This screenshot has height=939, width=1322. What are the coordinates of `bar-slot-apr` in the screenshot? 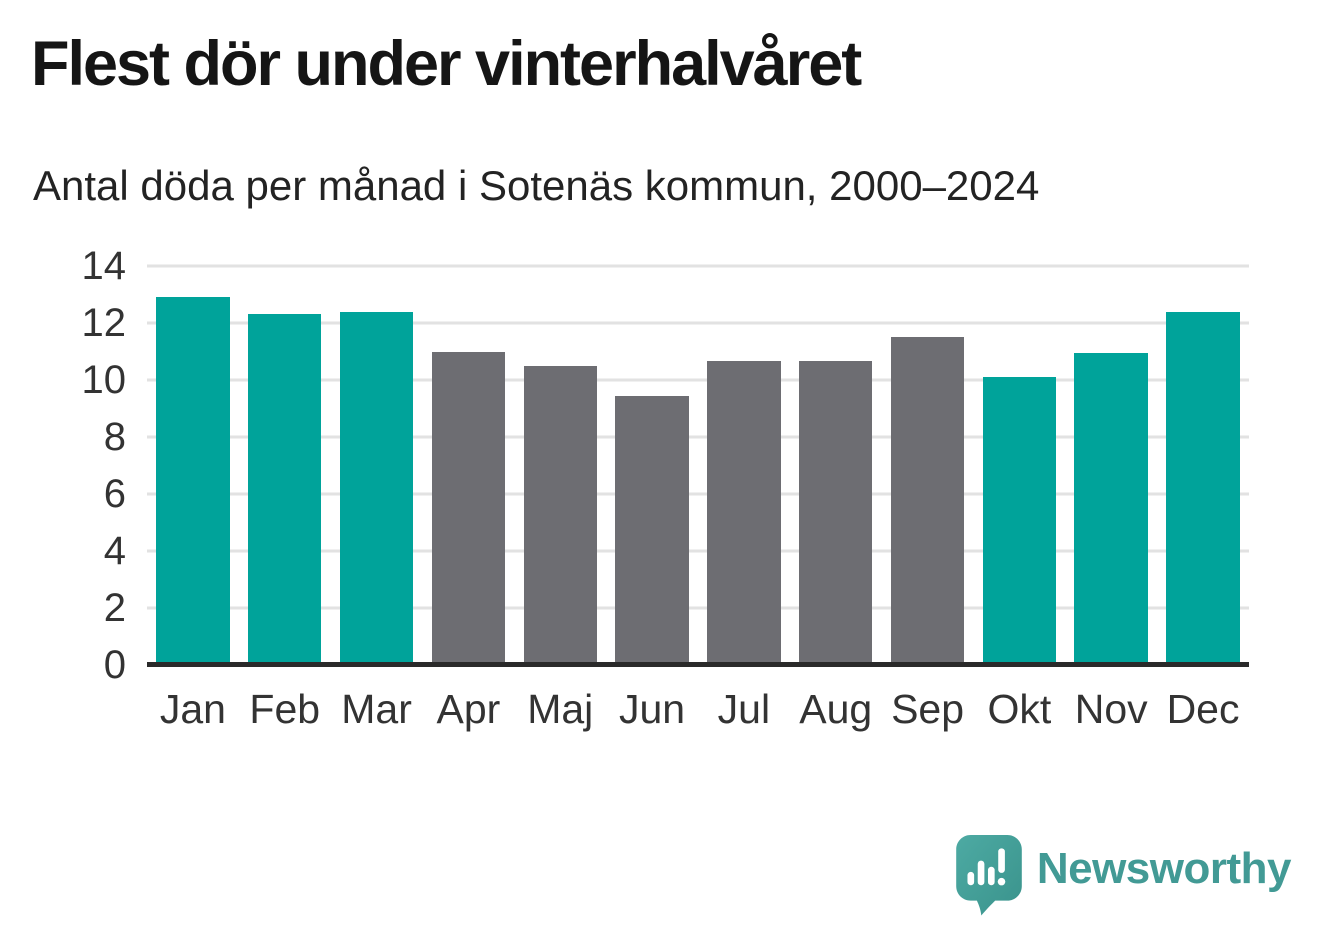 It's located at (468, 465).